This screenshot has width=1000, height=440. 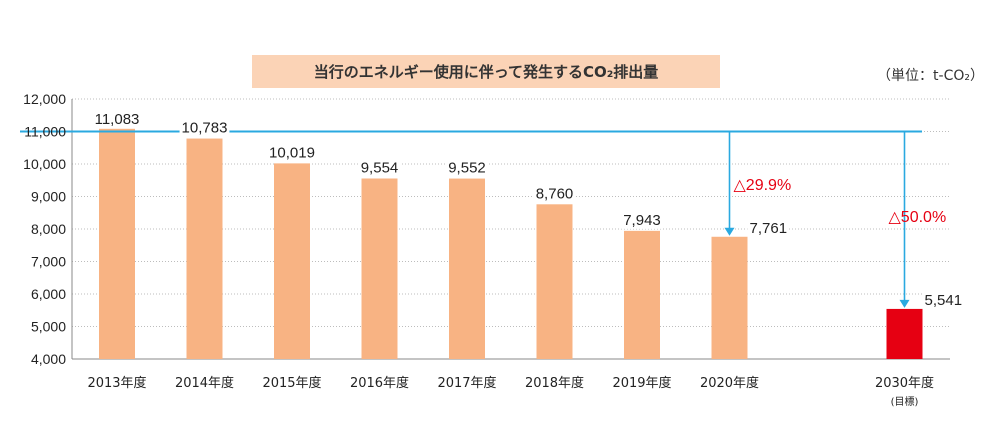 What do you see at coordinates (48, 229) in the screenshot?
I see `y-tick-label: 8,000` at bounding box center [48, 229].